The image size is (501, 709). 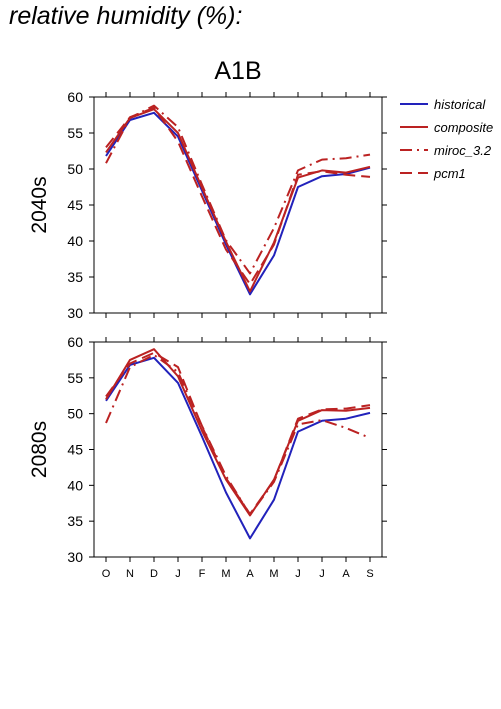 What do you see at coordinates (39, 449) in the screenshot?
I see `panel-label-2080s: 2080s` at bounding box center [39, 449].